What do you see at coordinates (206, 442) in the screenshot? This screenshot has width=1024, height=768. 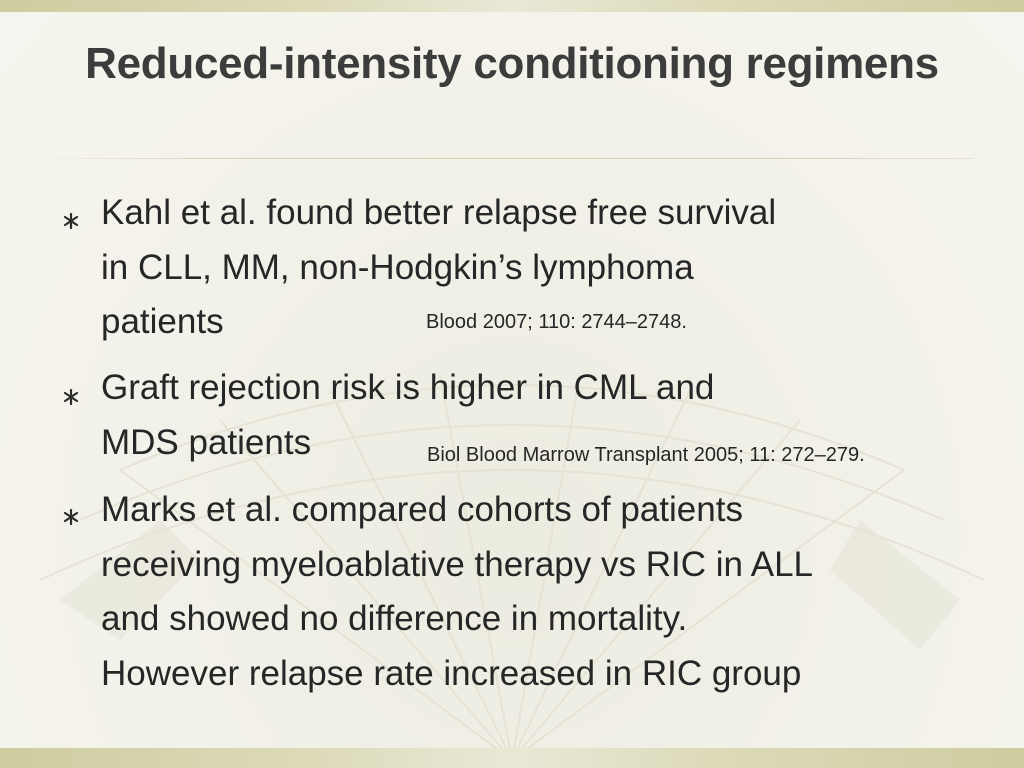 I see `bullet-2-line-2: MDS patients` at bounding box center [206, 442].